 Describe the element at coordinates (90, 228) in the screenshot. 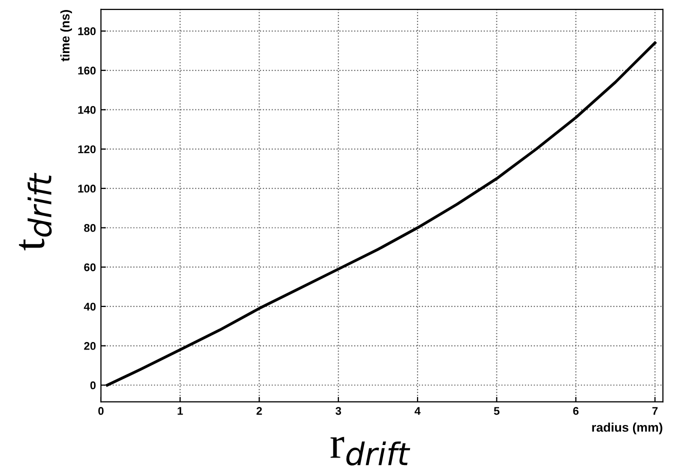

I see `y-tick-label: 80` at that location.